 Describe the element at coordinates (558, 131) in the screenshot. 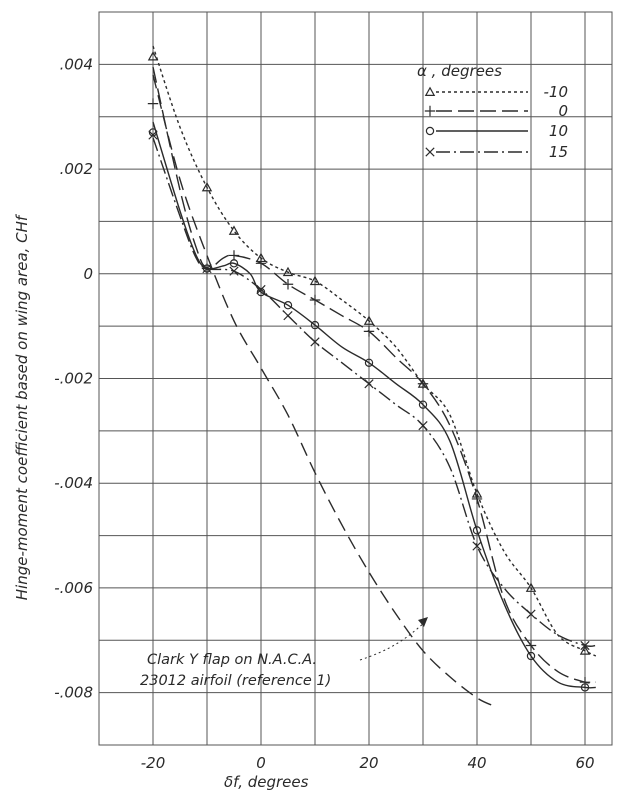

I see `legend-label: 10` at that location.